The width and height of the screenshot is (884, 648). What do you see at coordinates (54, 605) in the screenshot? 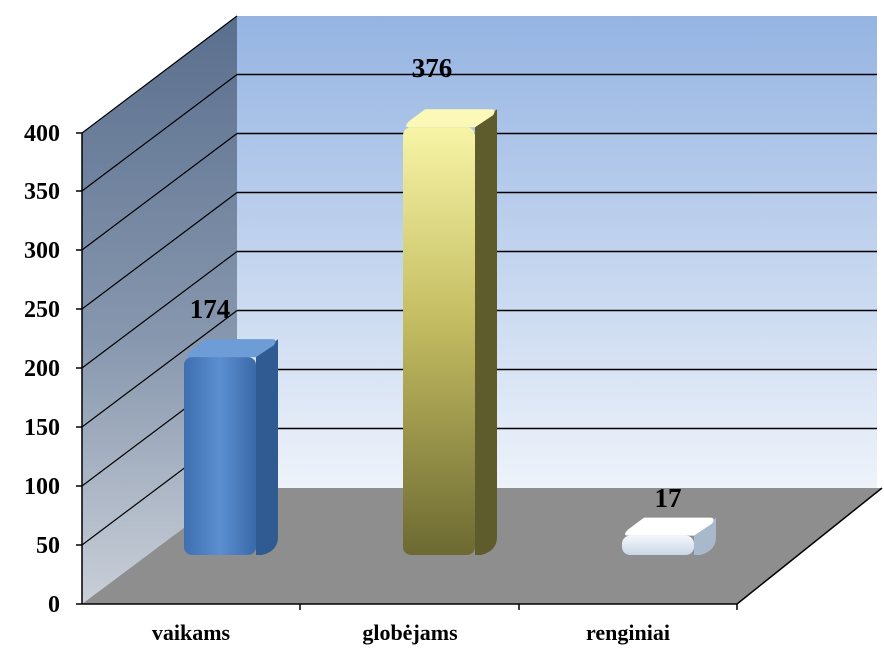
I see `y-tick-label: 0` at bounding box center [54, 605].